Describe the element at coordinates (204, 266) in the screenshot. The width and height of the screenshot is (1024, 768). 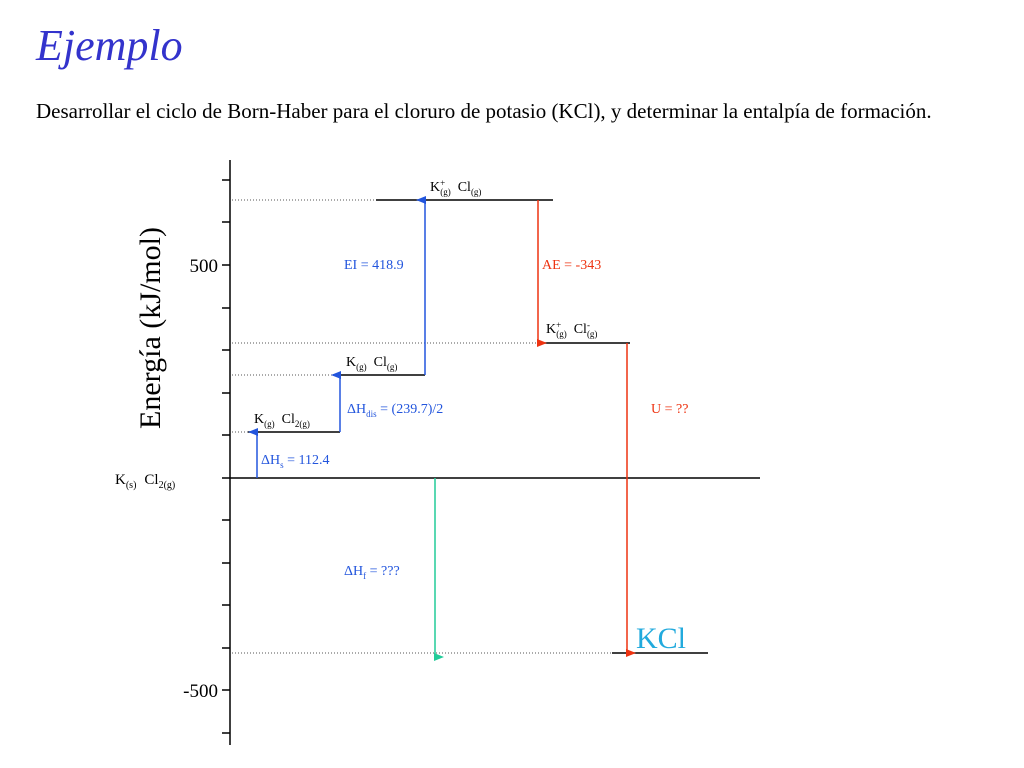
I see `tick-label-500: 500` at that location.